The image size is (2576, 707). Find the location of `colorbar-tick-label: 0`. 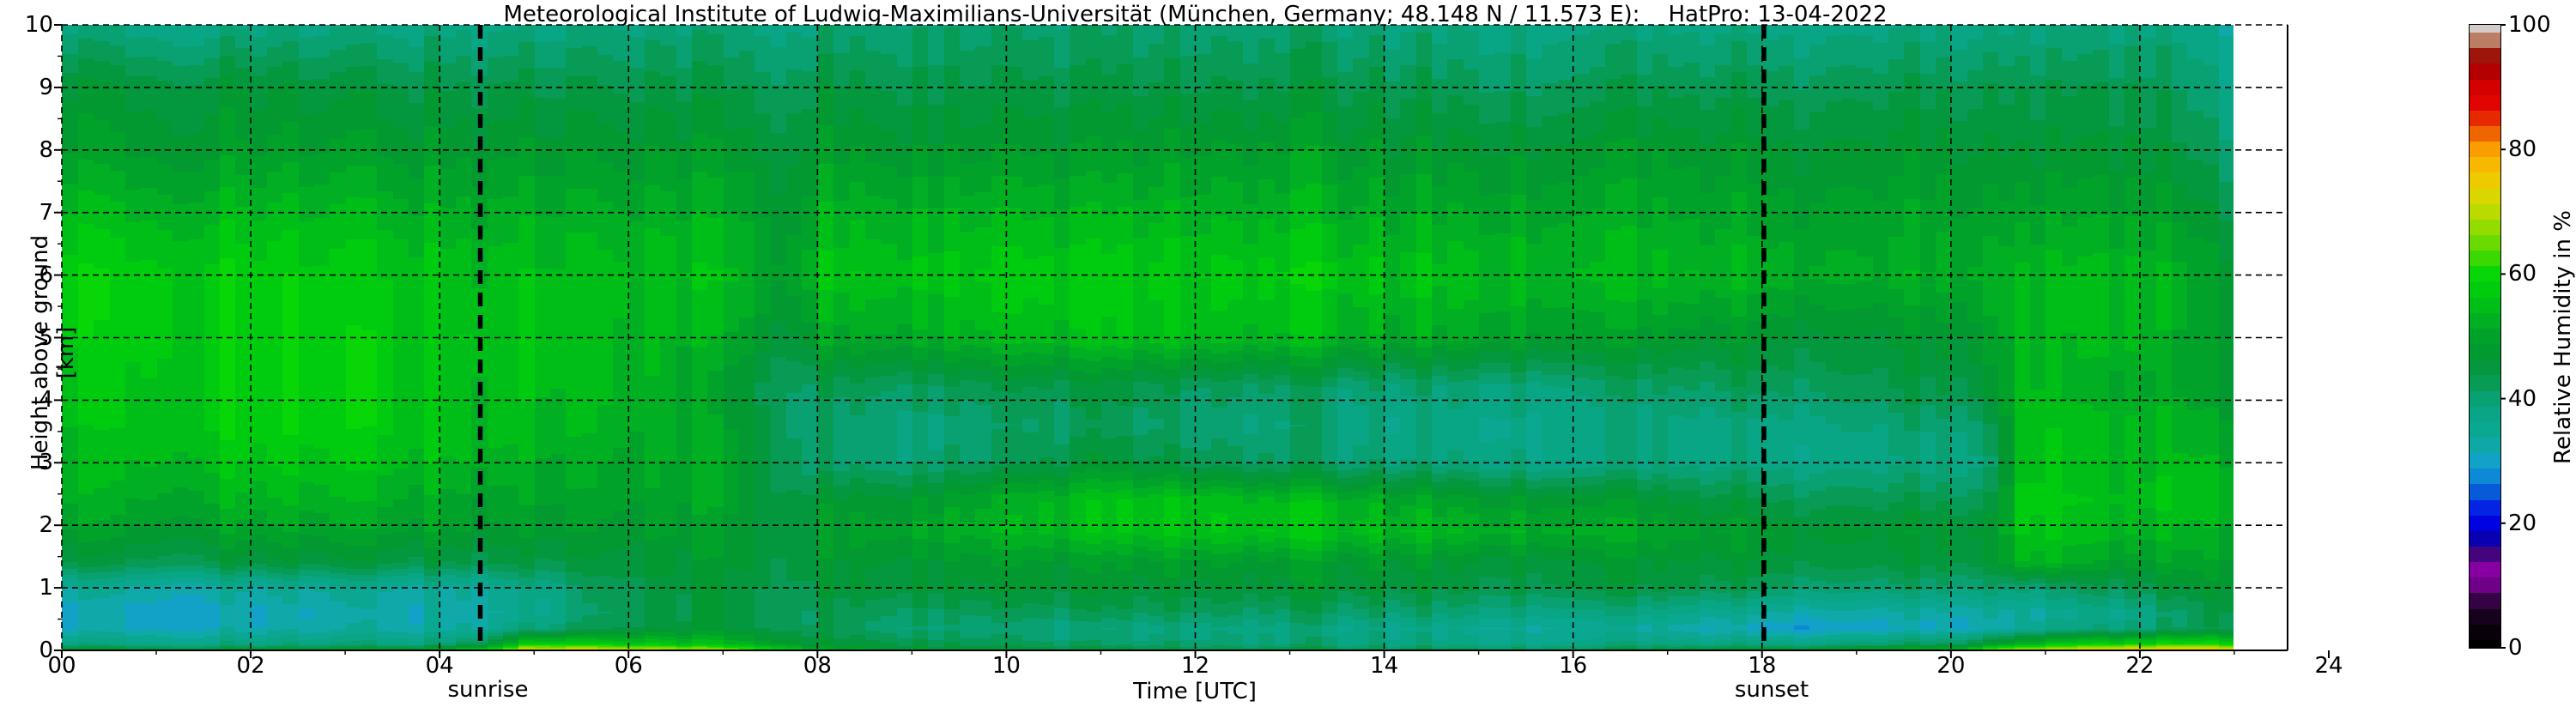

colorbar-tick-label: 0 is located at coordinates (2515, 648).